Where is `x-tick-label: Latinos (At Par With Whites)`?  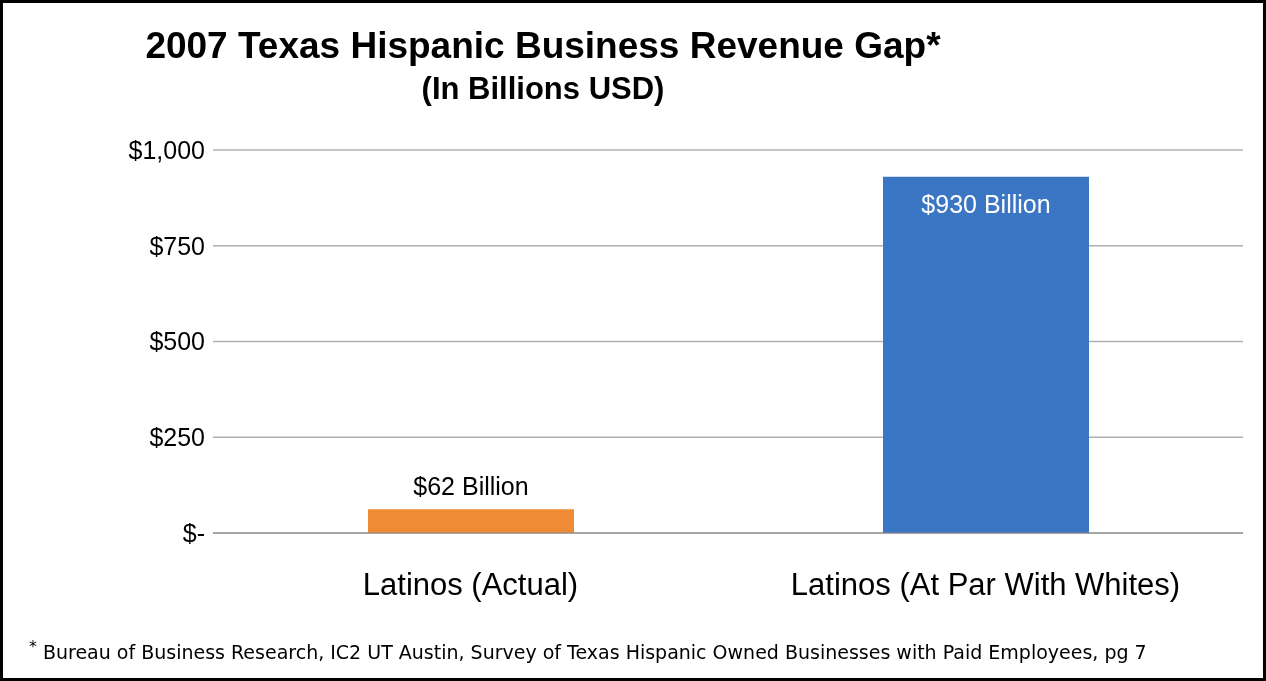
x-tick-label: Latinos (At Par With Whites) is located at coordinates (985, 585).